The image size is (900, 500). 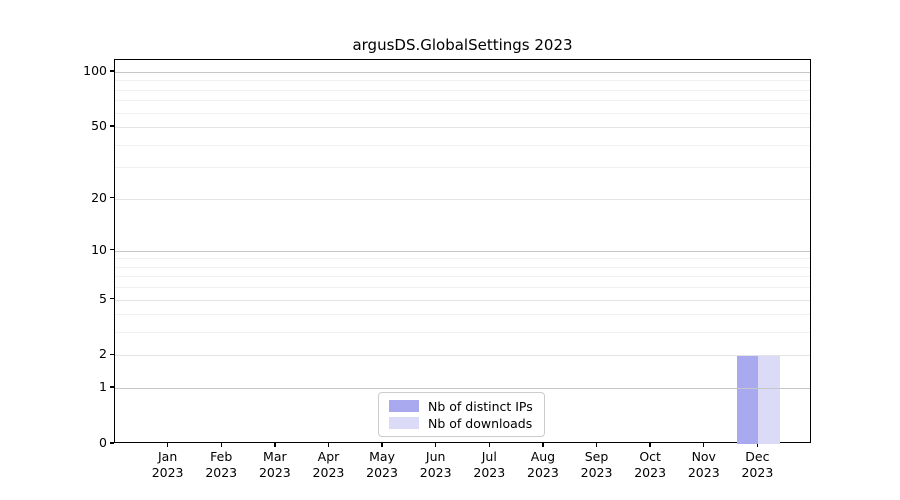 I want to click on x-tick-label-aug: Aug 2023, so click(x=543, y=464).